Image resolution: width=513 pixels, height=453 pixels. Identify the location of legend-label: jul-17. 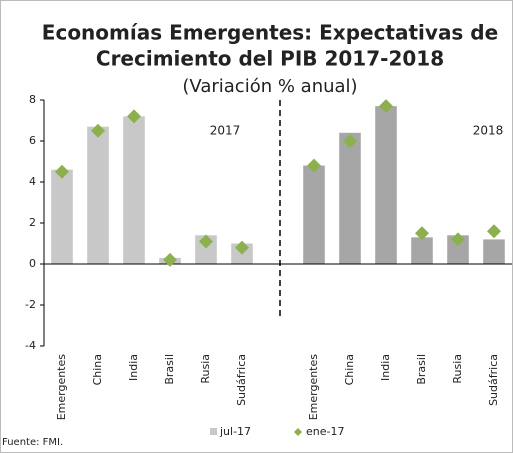
(235, 431).